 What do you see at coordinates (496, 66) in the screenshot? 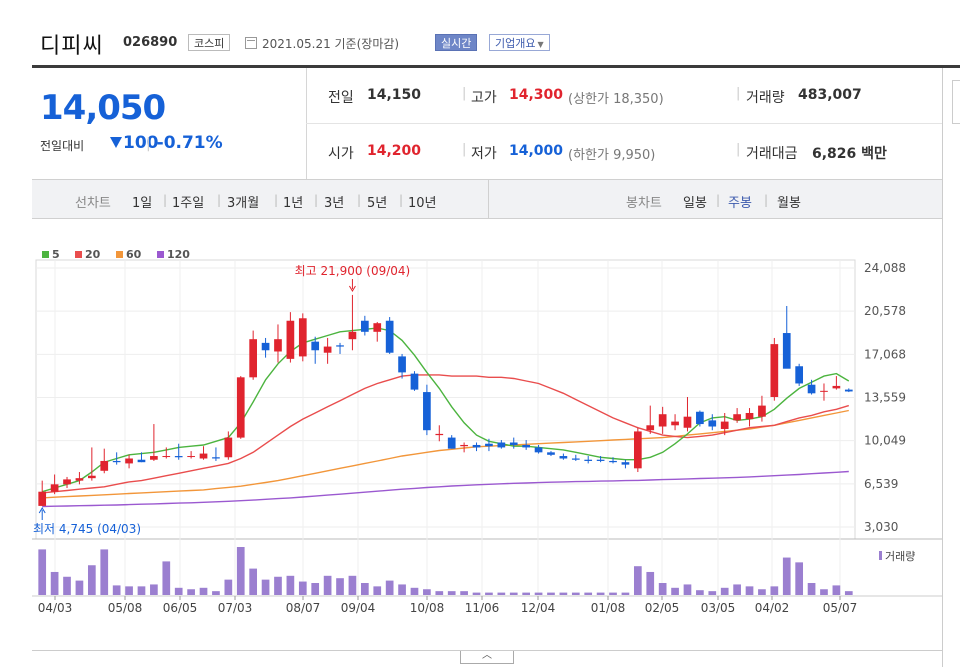
I see `top-divider` at bounding box center [496, 66].